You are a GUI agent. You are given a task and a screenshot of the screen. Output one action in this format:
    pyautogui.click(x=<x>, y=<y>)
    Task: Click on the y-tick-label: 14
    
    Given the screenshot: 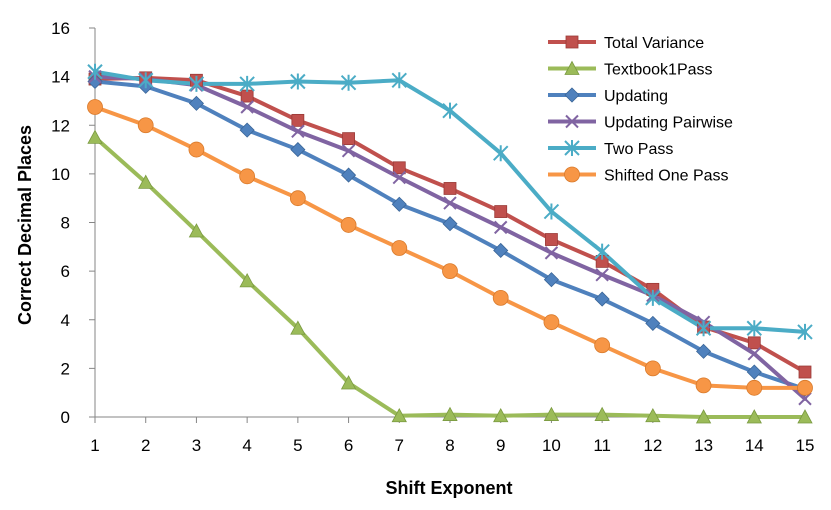 What is the action you would take?
    pyautogui.click(x=60, y=77)
    